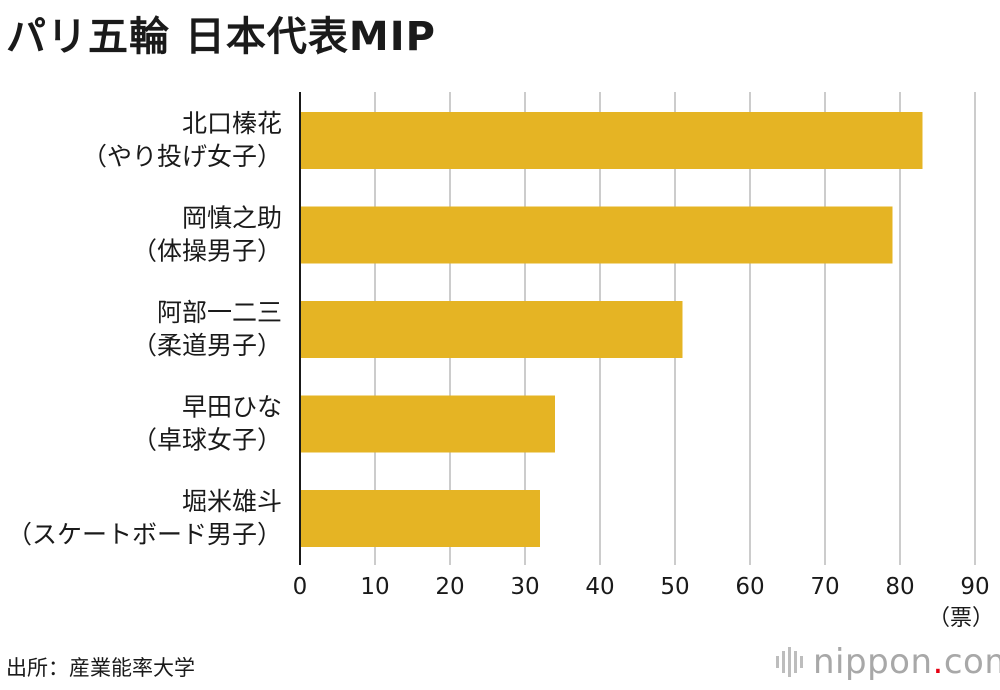  I want to click on x-tick-label: 90, so click(974, 587).